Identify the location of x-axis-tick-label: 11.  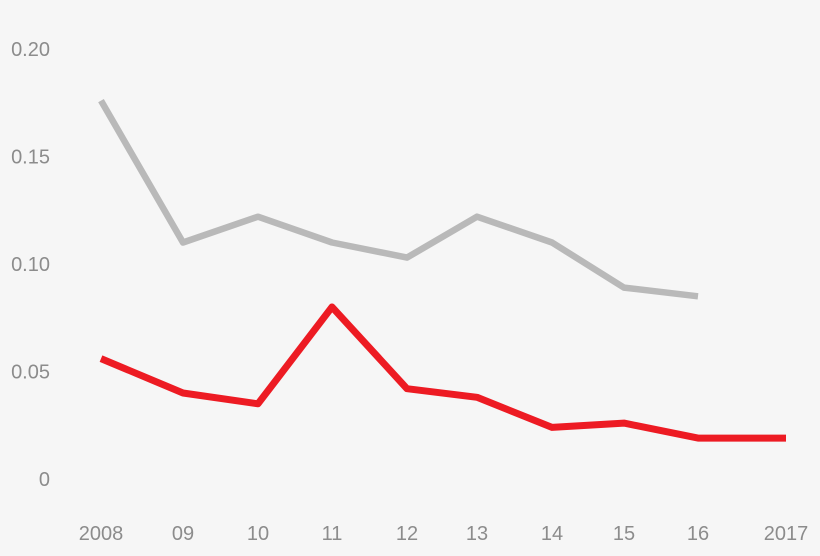
(332, 534).